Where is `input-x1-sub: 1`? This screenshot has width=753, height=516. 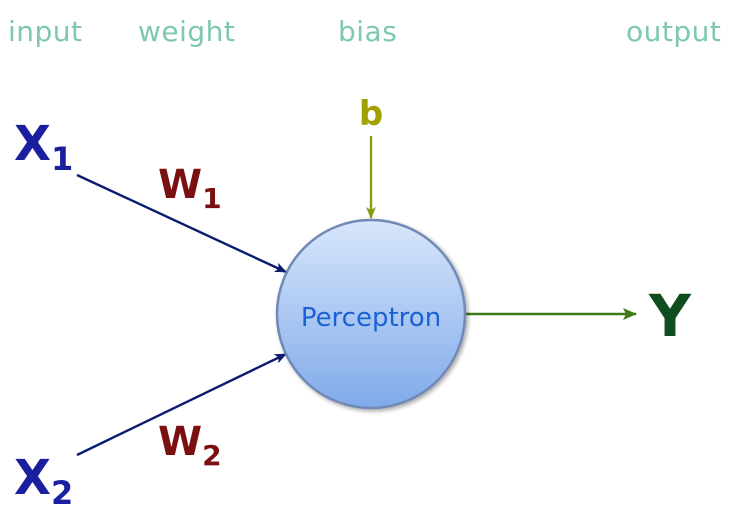 input-x1-sub: 1 is located at coordinates (62, 159).